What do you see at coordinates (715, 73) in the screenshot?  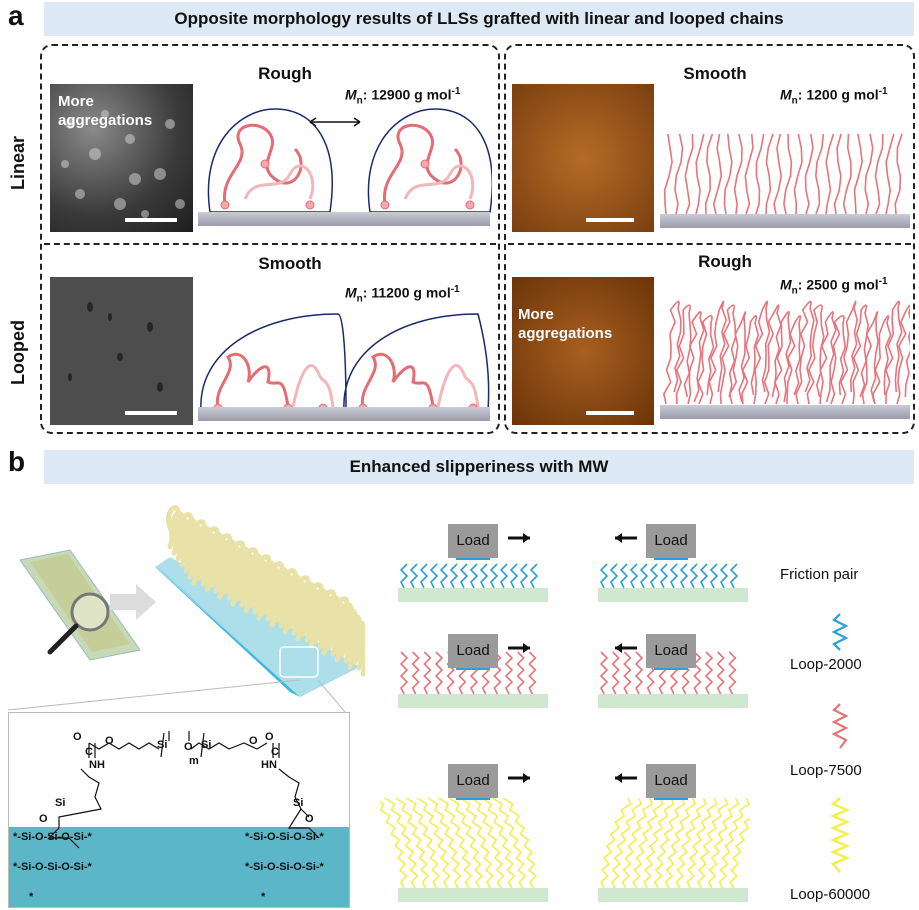 I see `morphology-title-right-linear: Smooth` at bounding box center [715, 73].